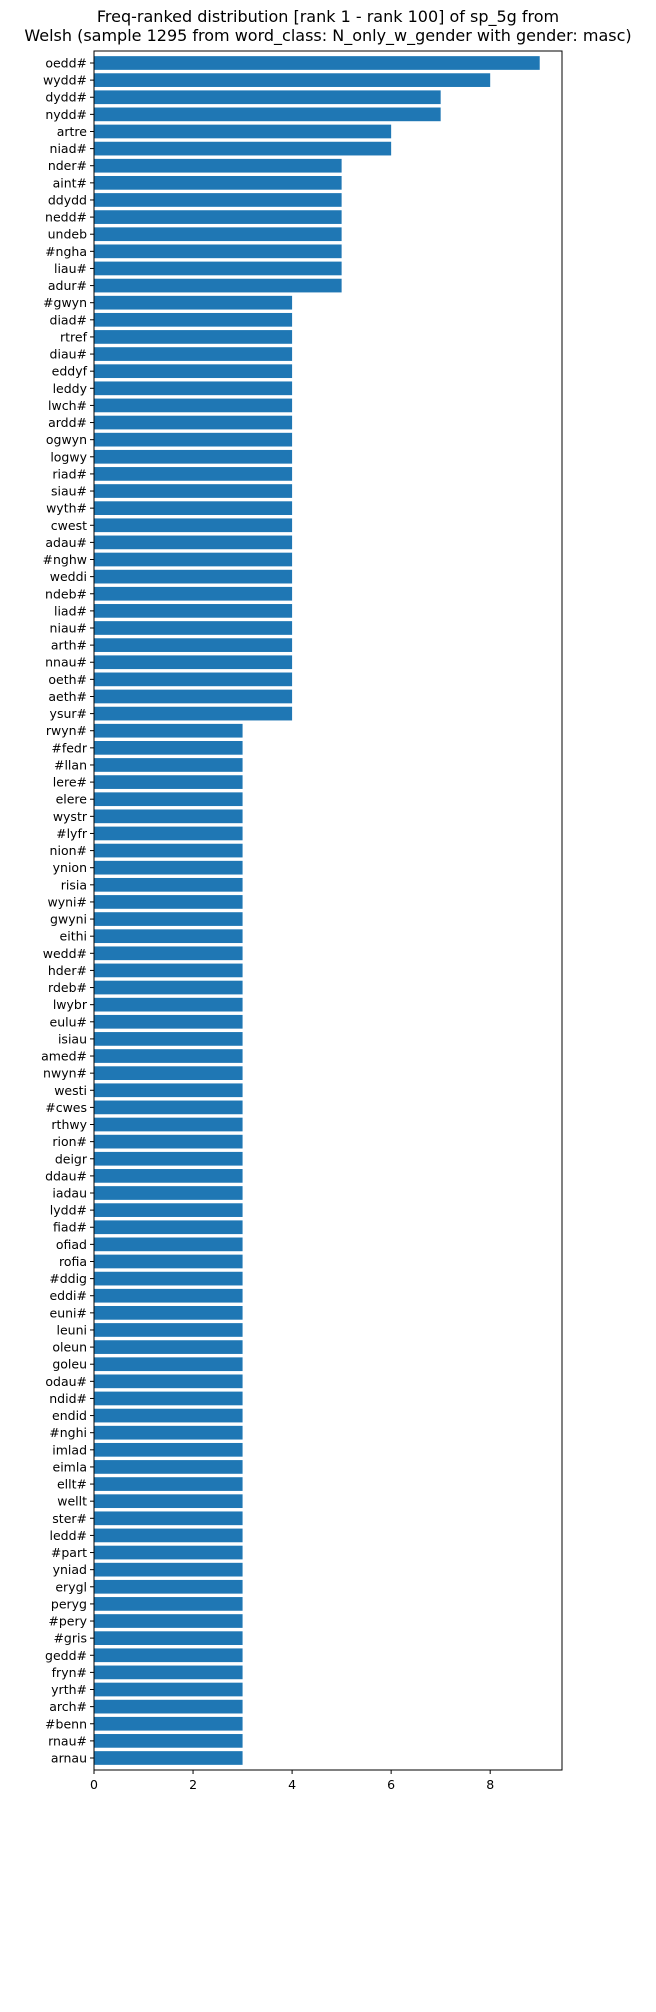 The width and height of the screenshot is (656, 2012). I want to click on y-tick-label: #nghi, so click(68, 1432).